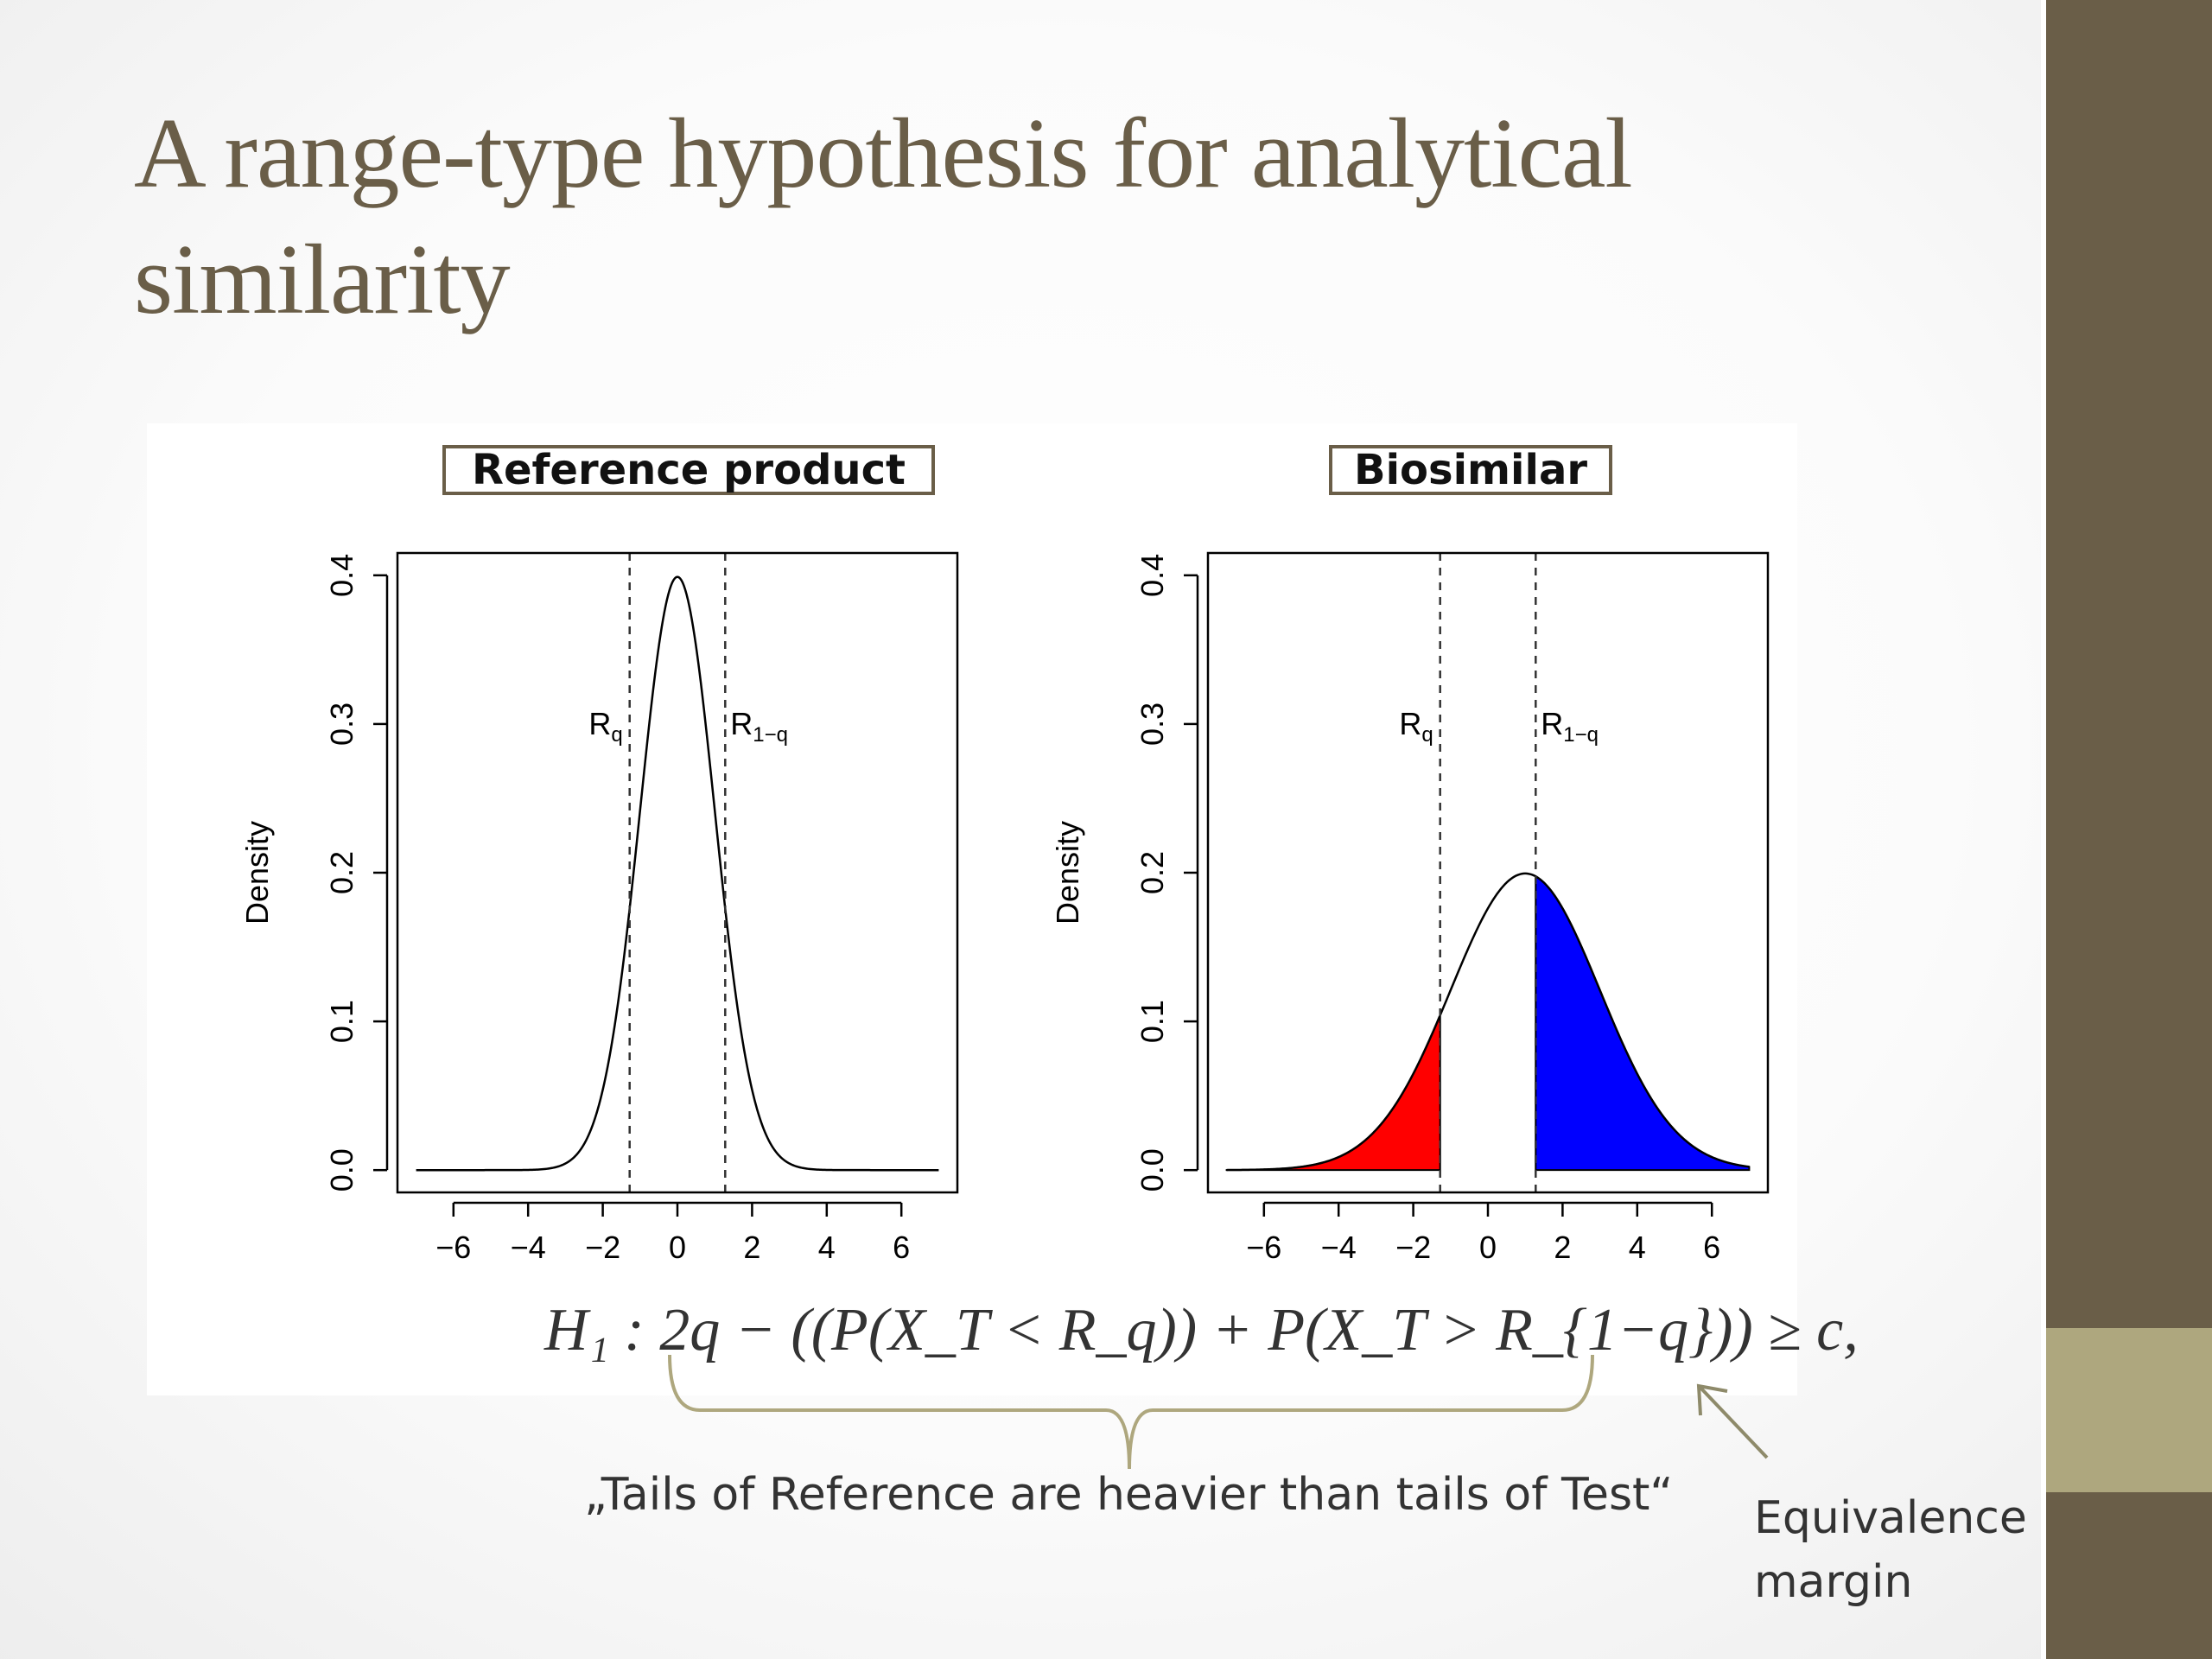  What do you see at coordinates (1833, 1582) in the screenshot?
I see `margin-label-line-2: margin` at bounding box center [1833, 1582].